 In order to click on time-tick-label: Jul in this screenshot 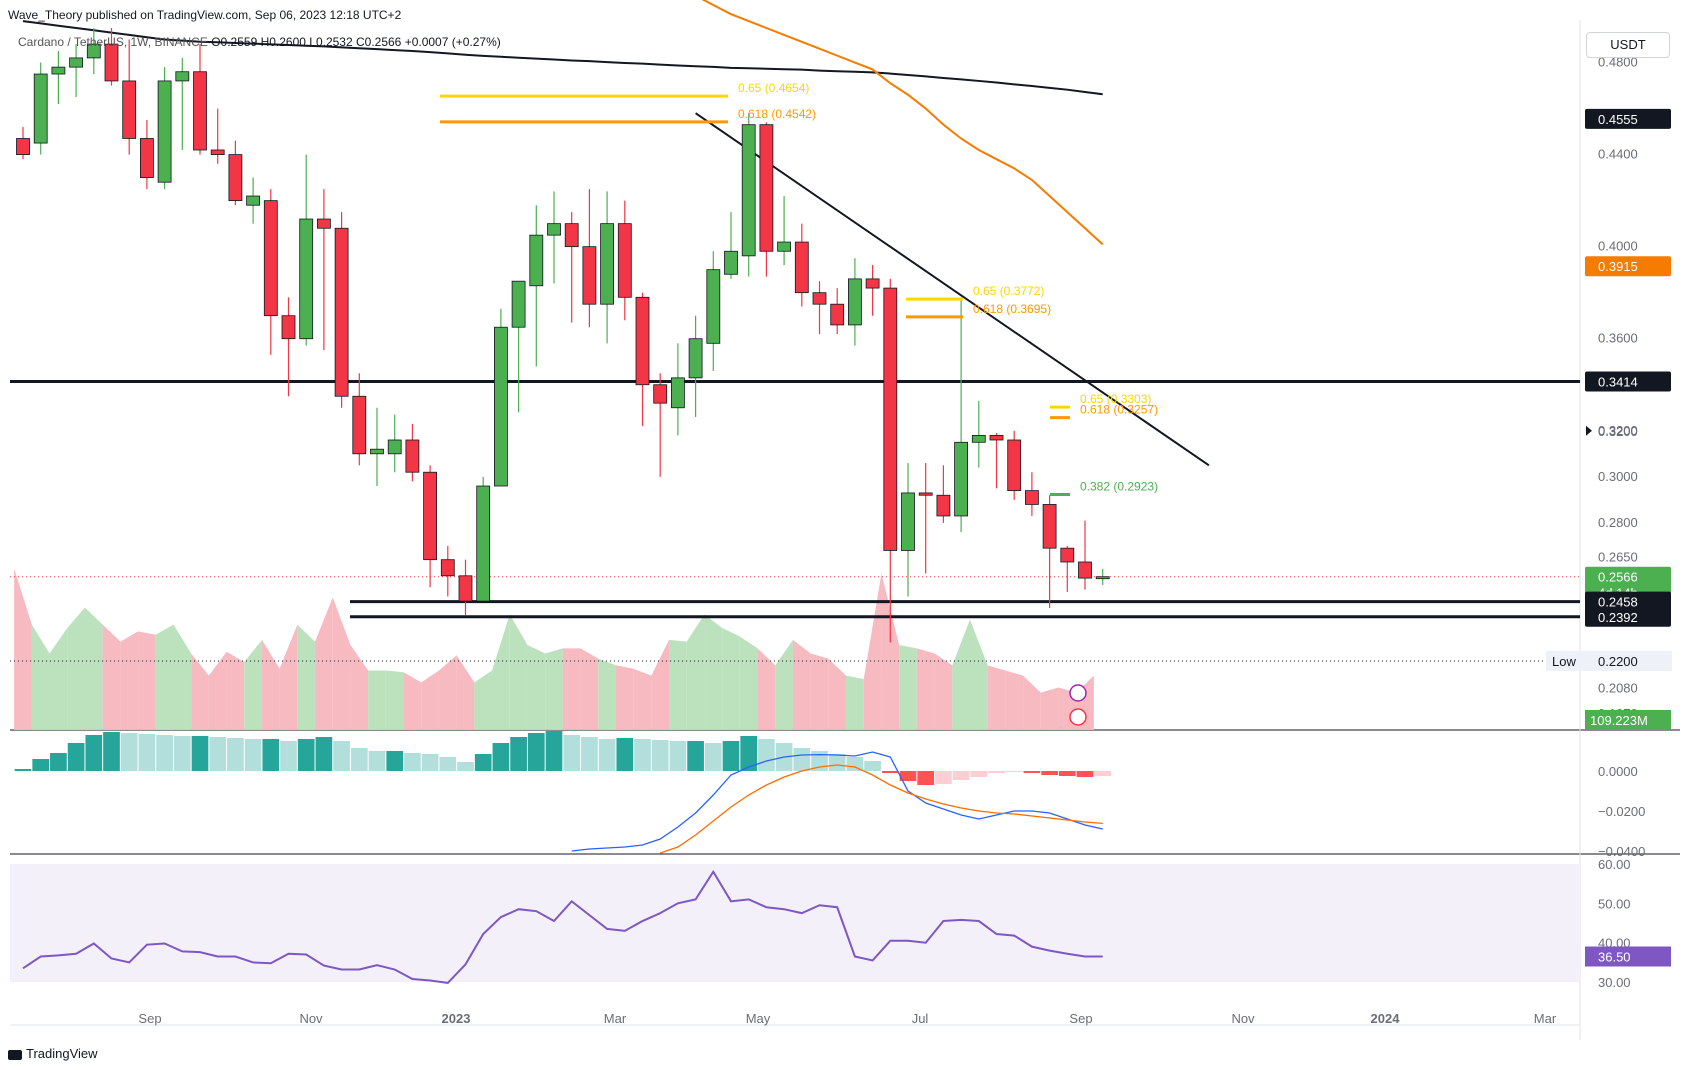, I will do `click(920, 1018)`.